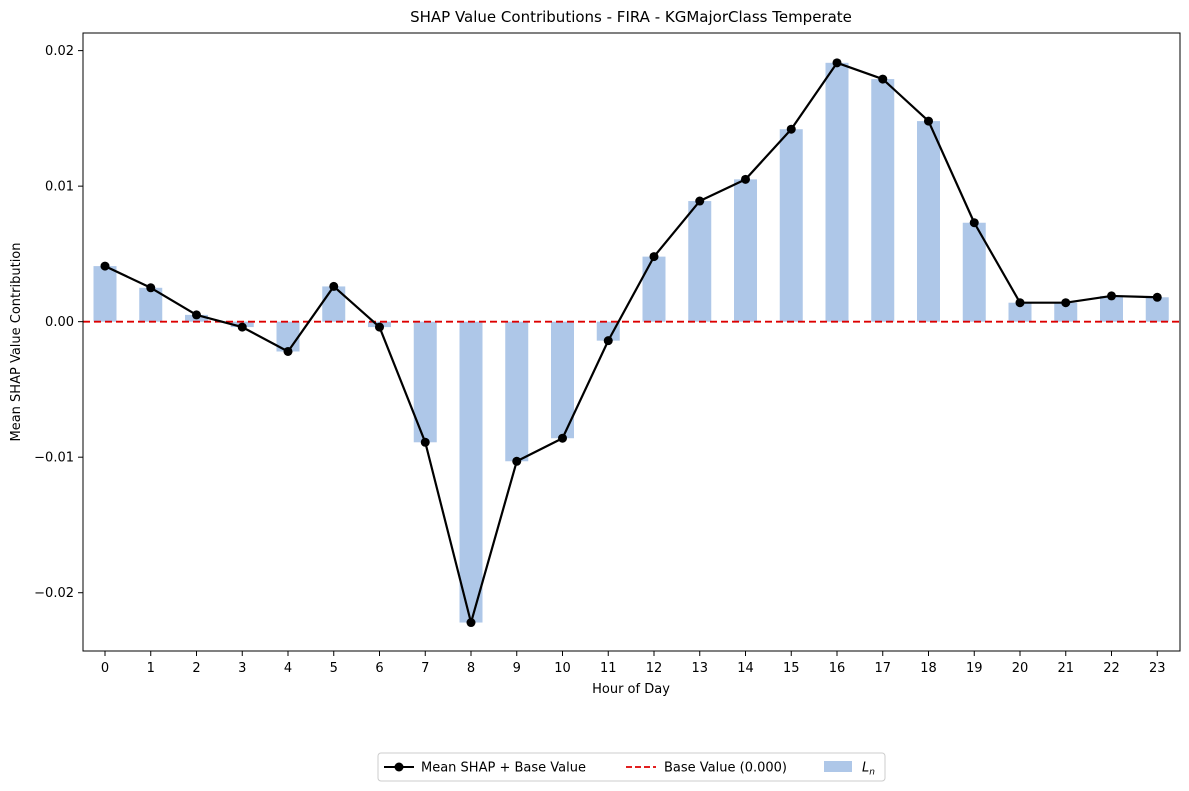 The width and height of the screenshot is (1189, 791). What do you see at coordinates (838, 766) in the screenshot?
I see `legend-patch-swatch` at bounding box center [838, 766].